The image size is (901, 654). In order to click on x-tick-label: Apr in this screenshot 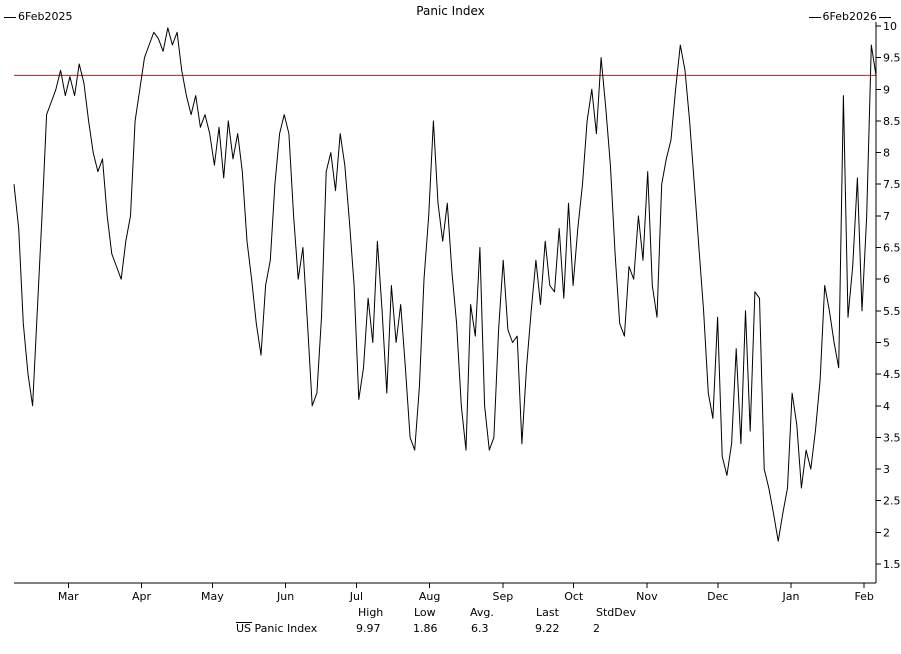, I will do `click(142, 596)`.